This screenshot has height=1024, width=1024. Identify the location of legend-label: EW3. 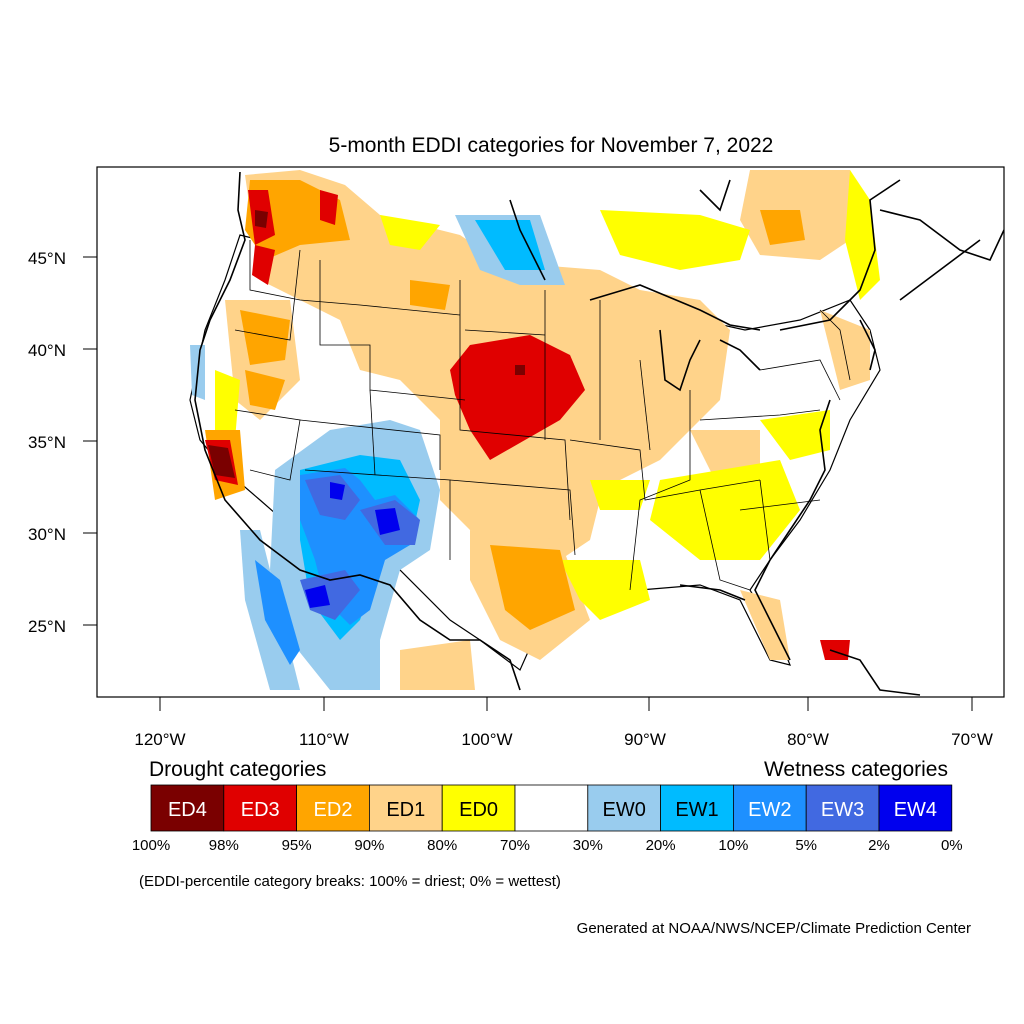
(842, 810).